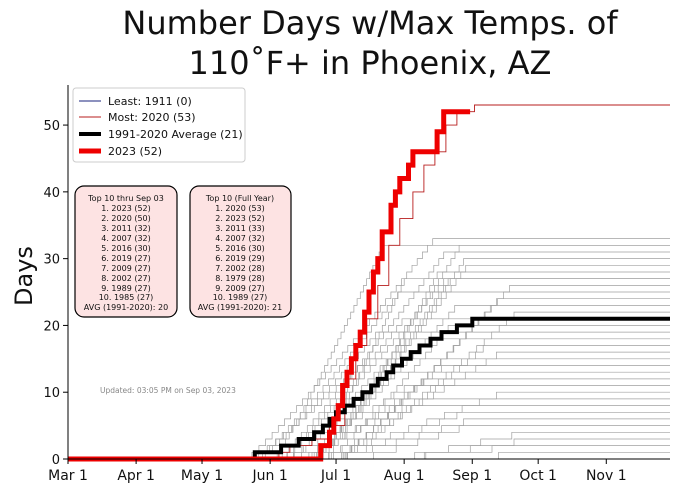  What do you see at coordinates (126, 307) in the screenshot?
I see `info-box-1-footer: AVG (1991-2020): 20` at bounding box center [126, 307].